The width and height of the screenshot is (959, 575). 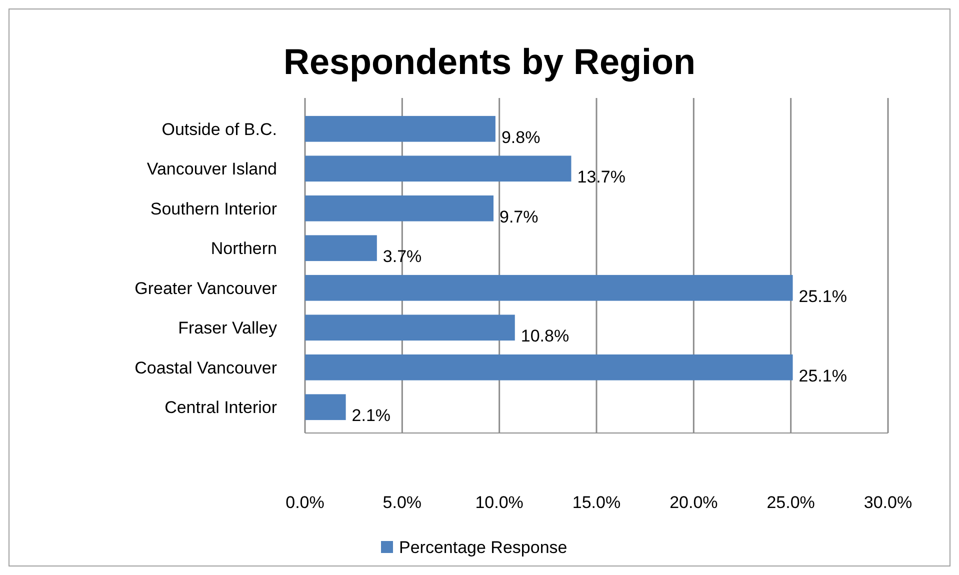 I want to click on x-tick-label: 25.0%, so click(x=790, y=502).